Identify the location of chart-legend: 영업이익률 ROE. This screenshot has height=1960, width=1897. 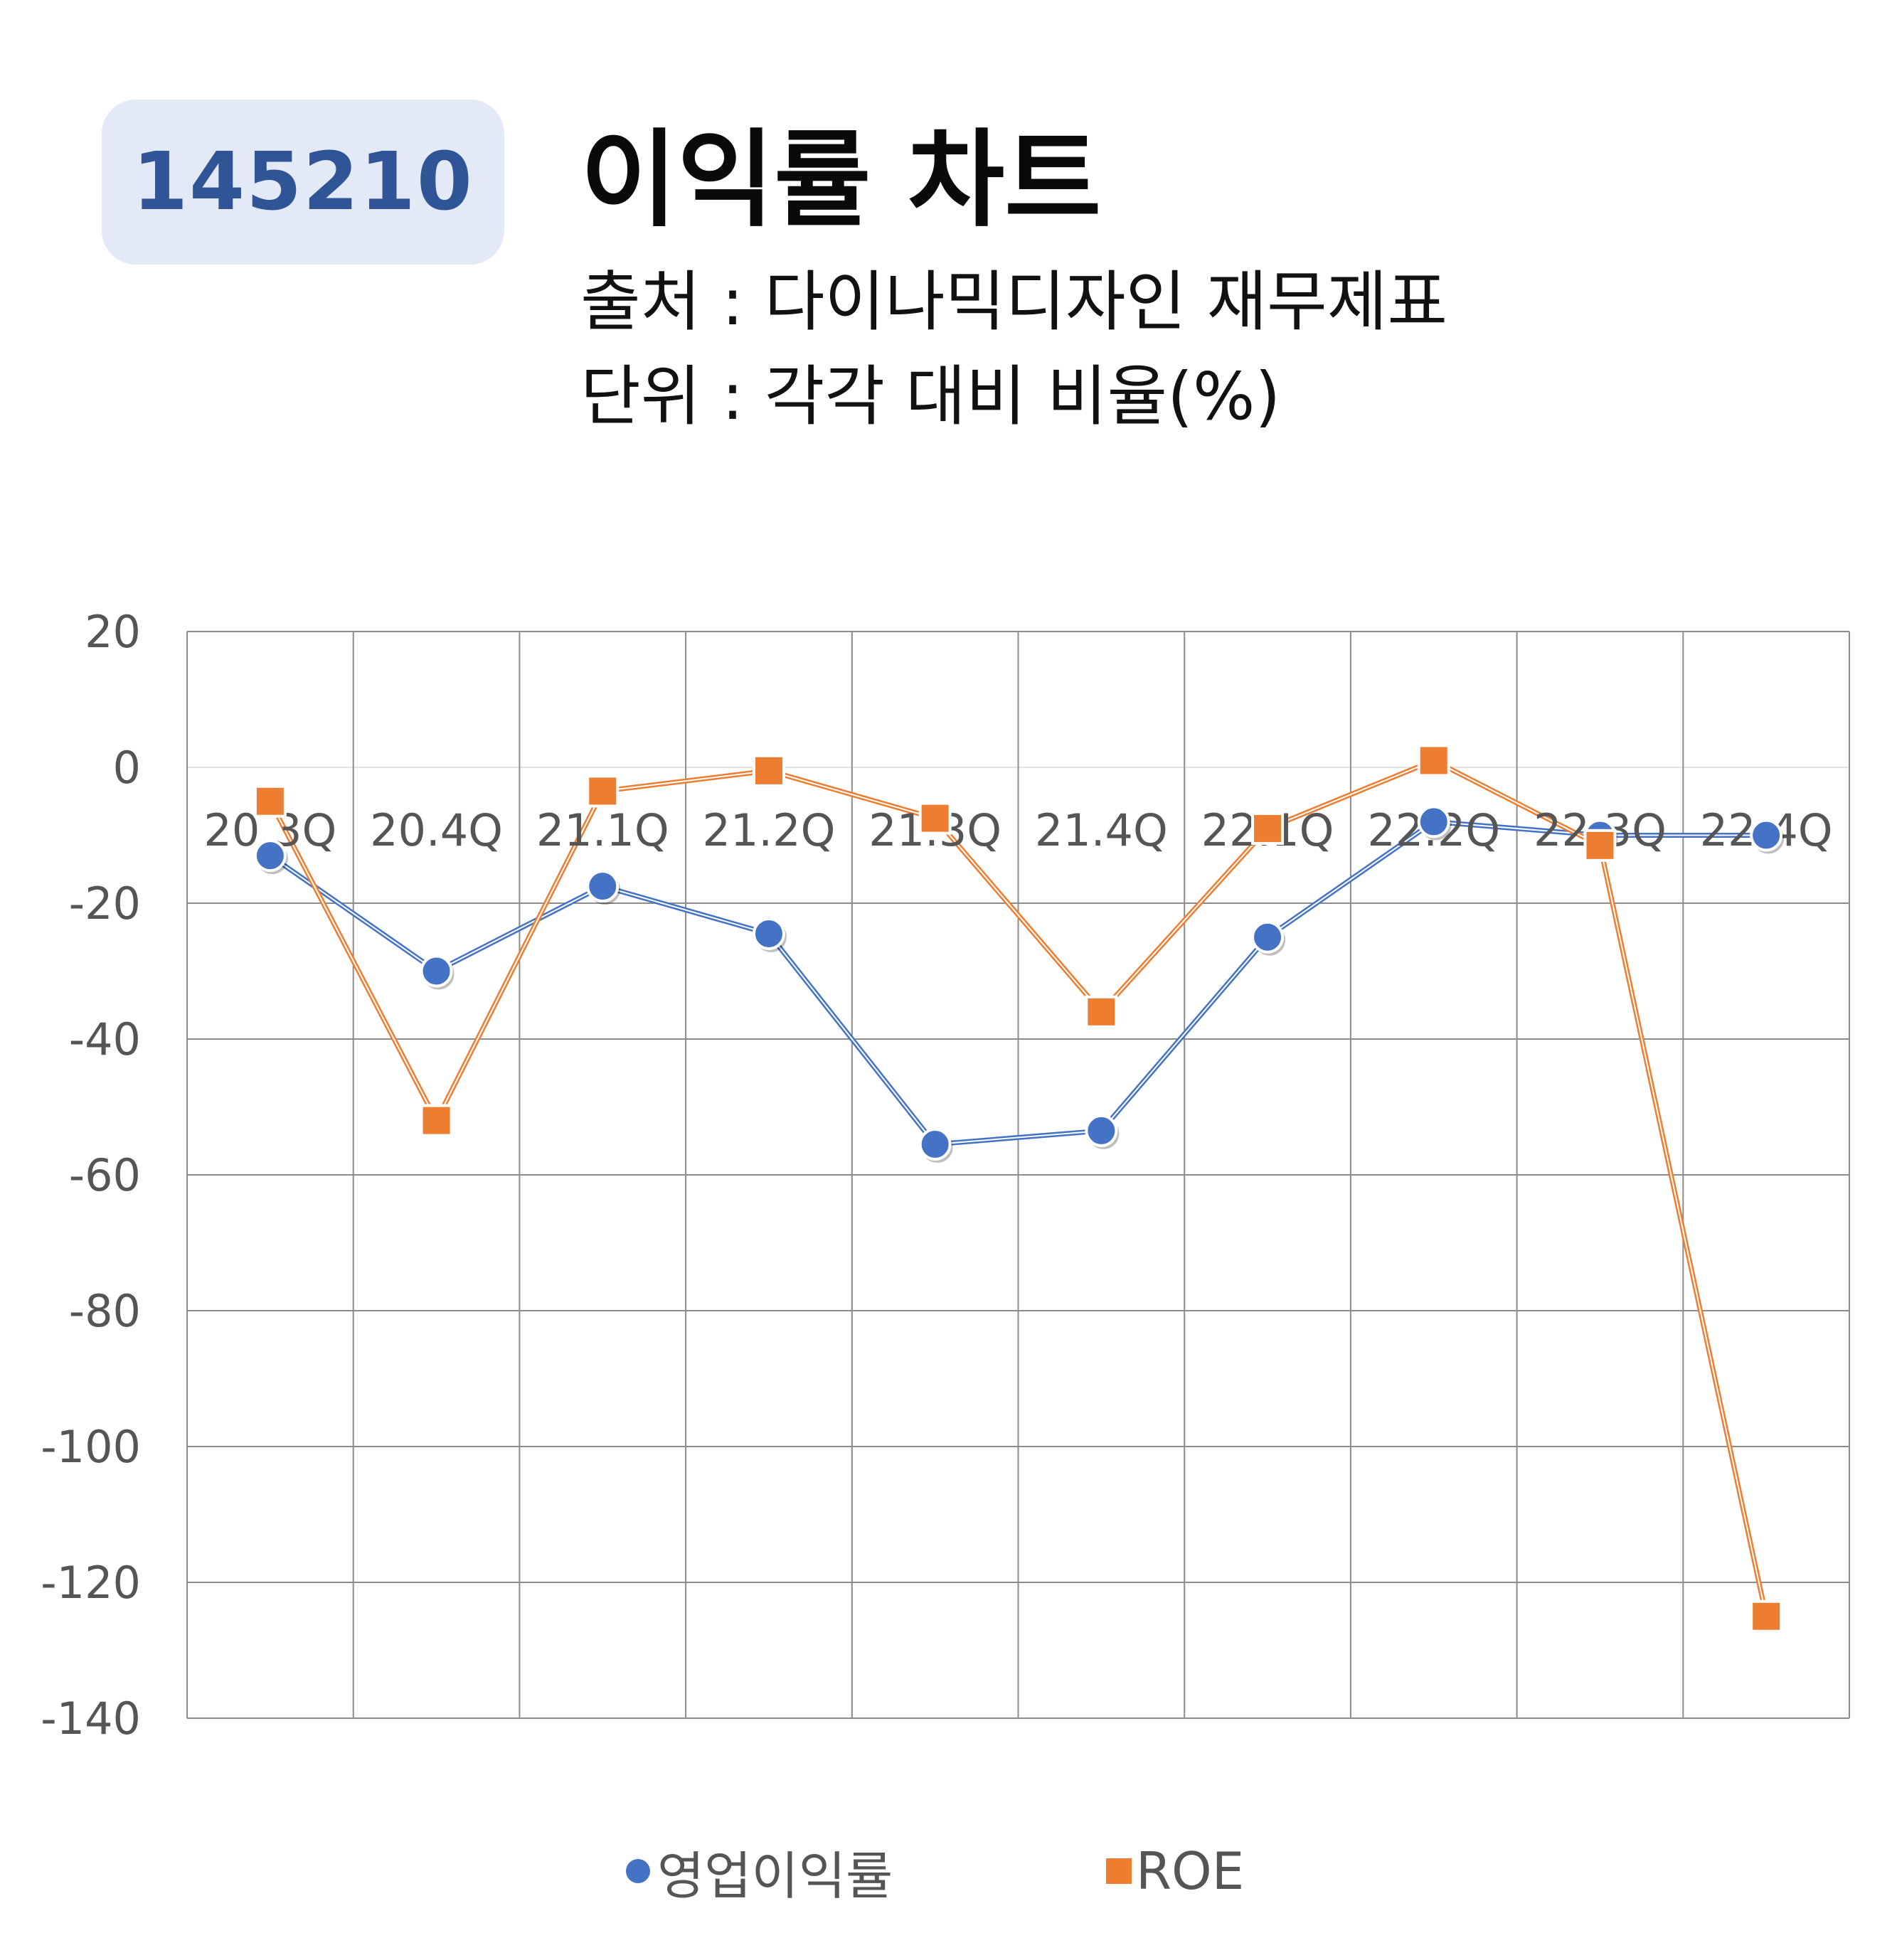
(948, 1871).